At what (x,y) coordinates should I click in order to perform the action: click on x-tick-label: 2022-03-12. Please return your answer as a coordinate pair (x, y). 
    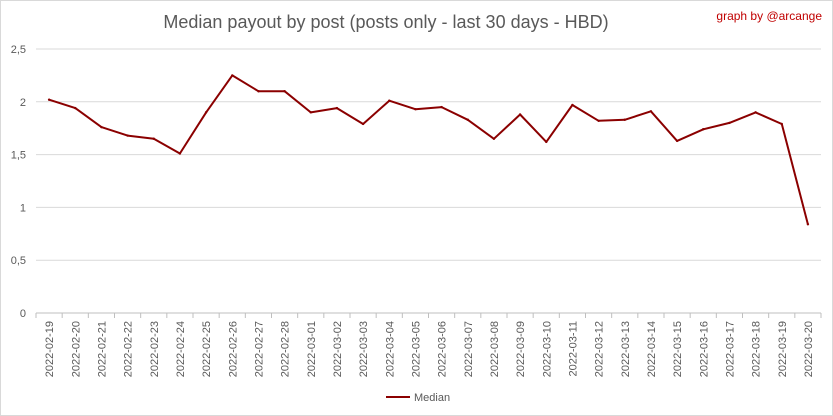
    Looking at the image, I should click on (600, 349).